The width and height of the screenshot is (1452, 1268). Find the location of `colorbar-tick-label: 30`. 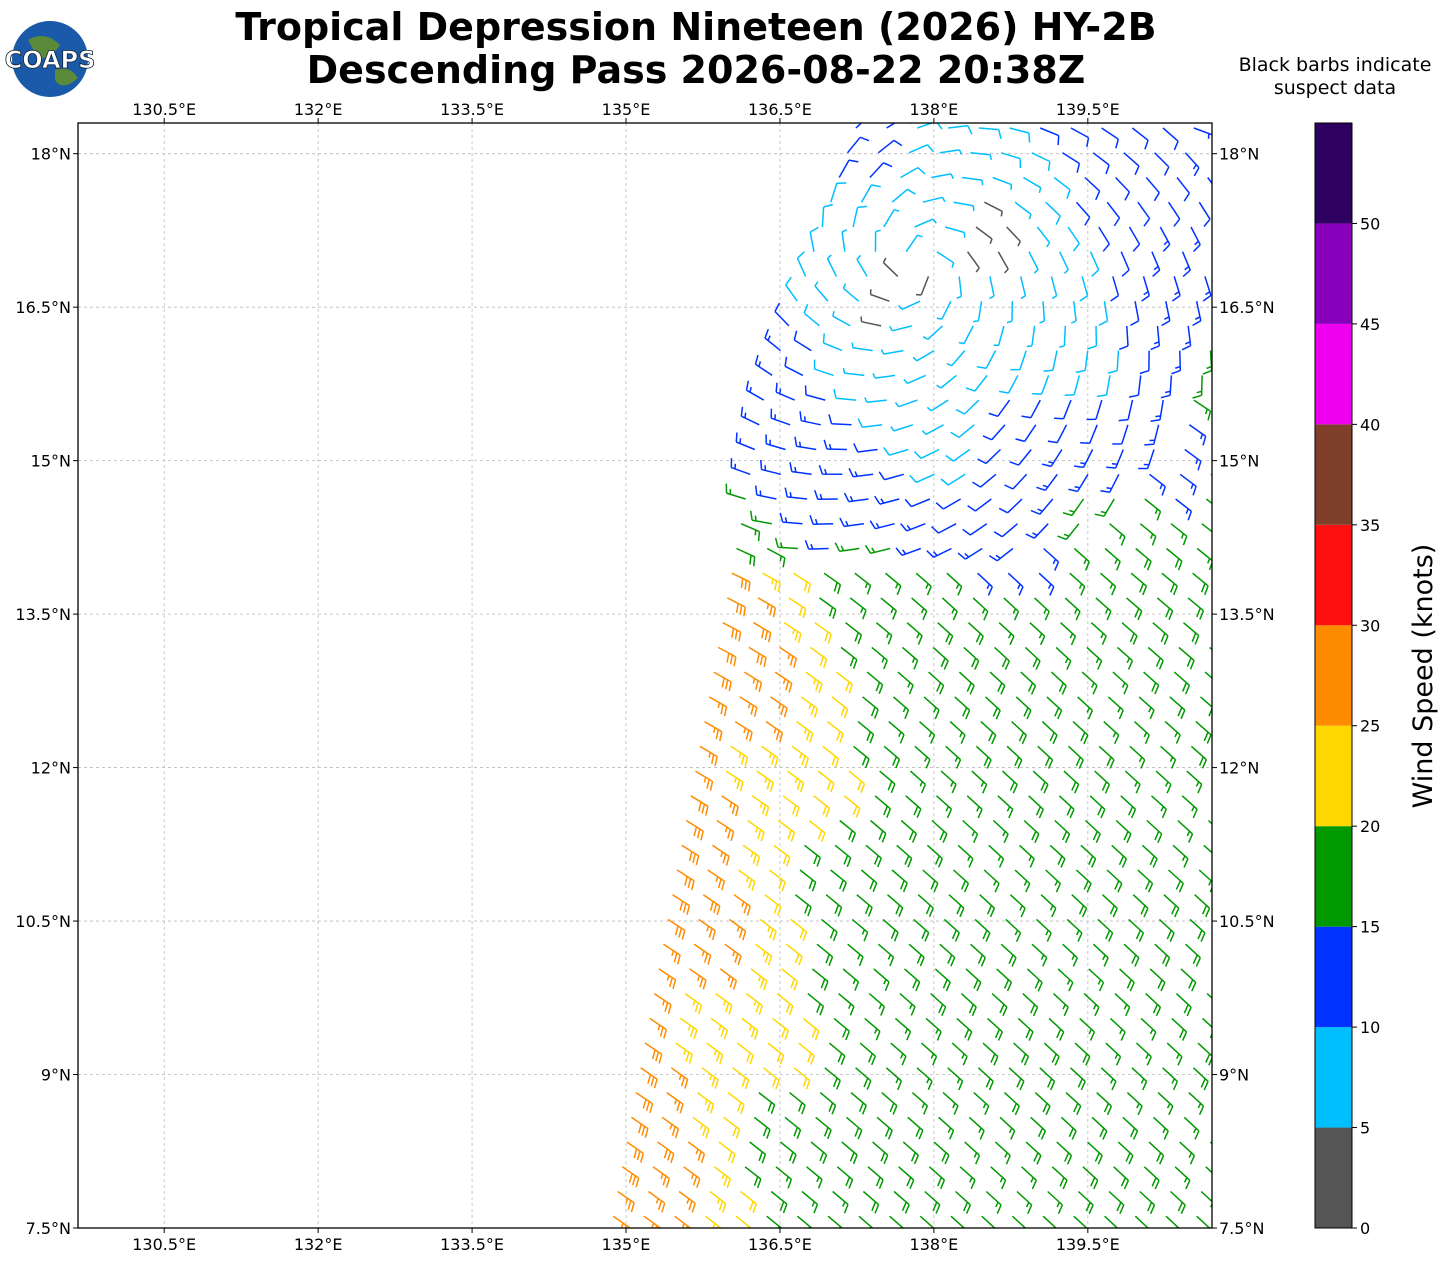

colorbar-tick-label: 30 is located at coordinates (1370, 625).